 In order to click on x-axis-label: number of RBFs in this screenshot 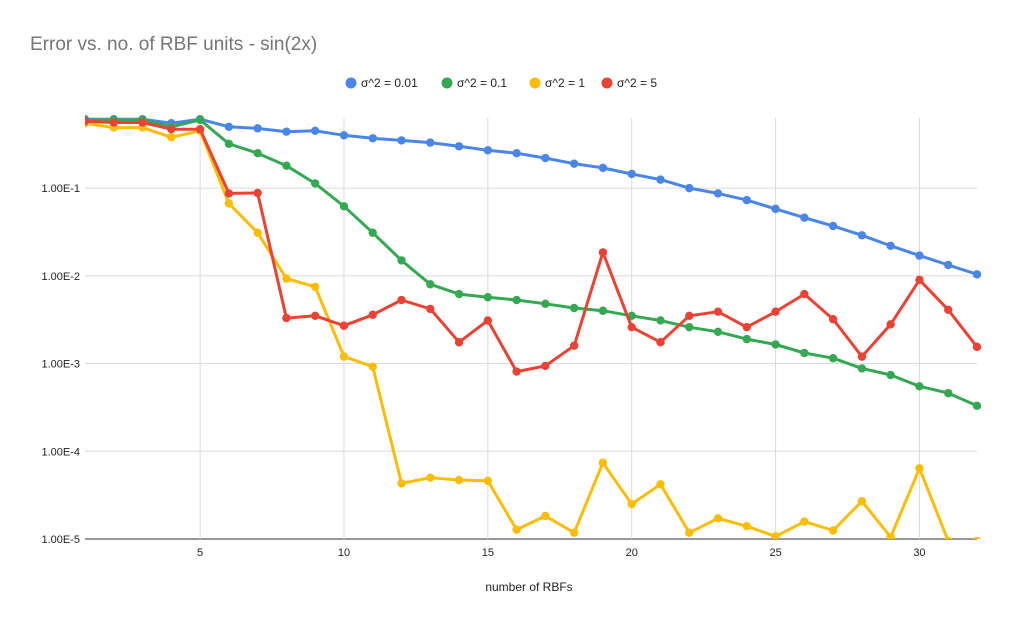, I will do `click(528, 587)`.